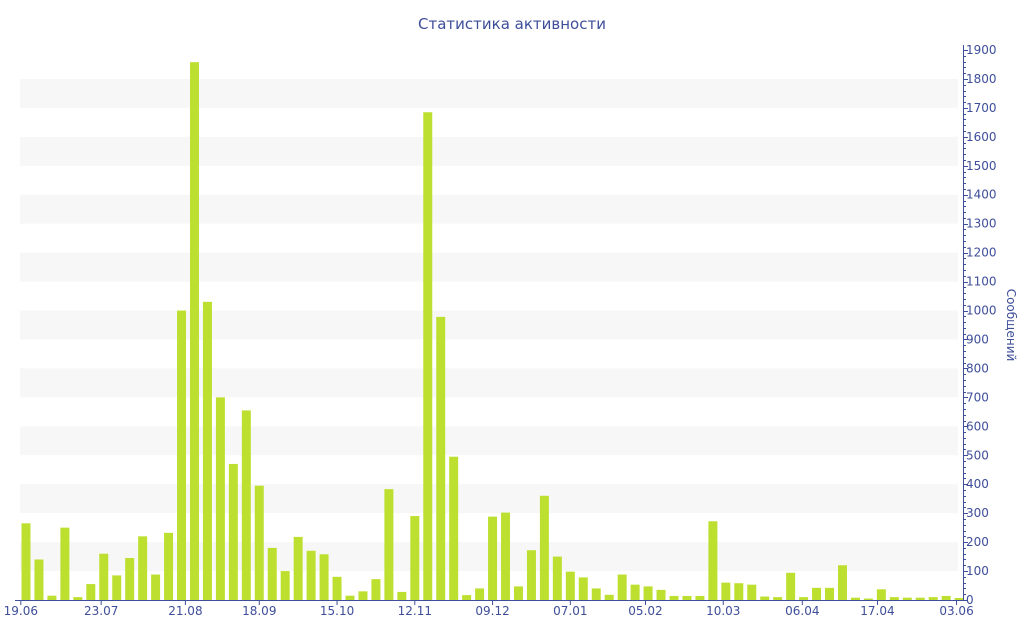 The width and height of the screenshot is (1024, 640). Describe the element at coordinates (877, 611) in the screenshot. I see `x-tick-label: 17.04` at that location.